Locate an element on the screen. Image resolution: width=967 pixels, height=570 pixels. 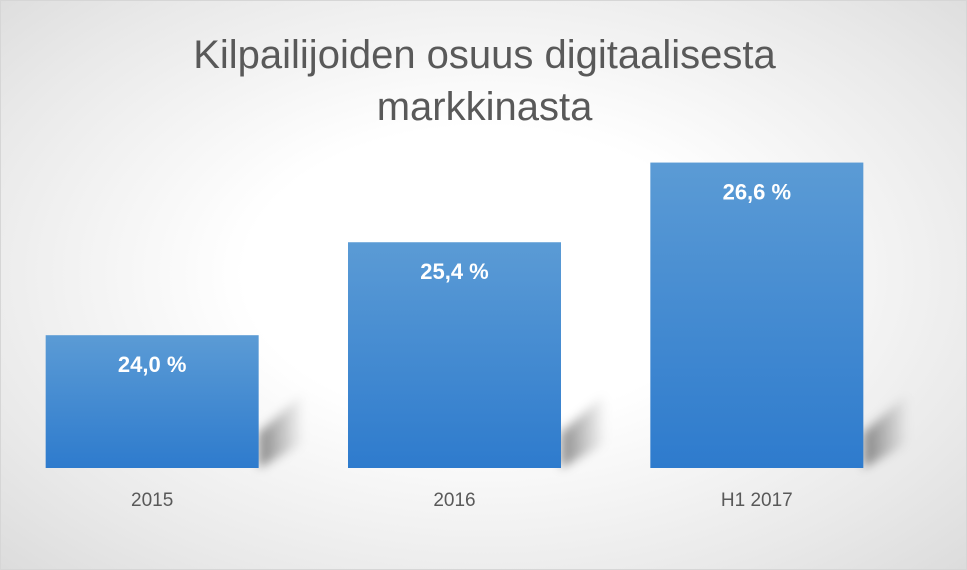
data-label: 26,6 % is located at coordinates (757, 192).